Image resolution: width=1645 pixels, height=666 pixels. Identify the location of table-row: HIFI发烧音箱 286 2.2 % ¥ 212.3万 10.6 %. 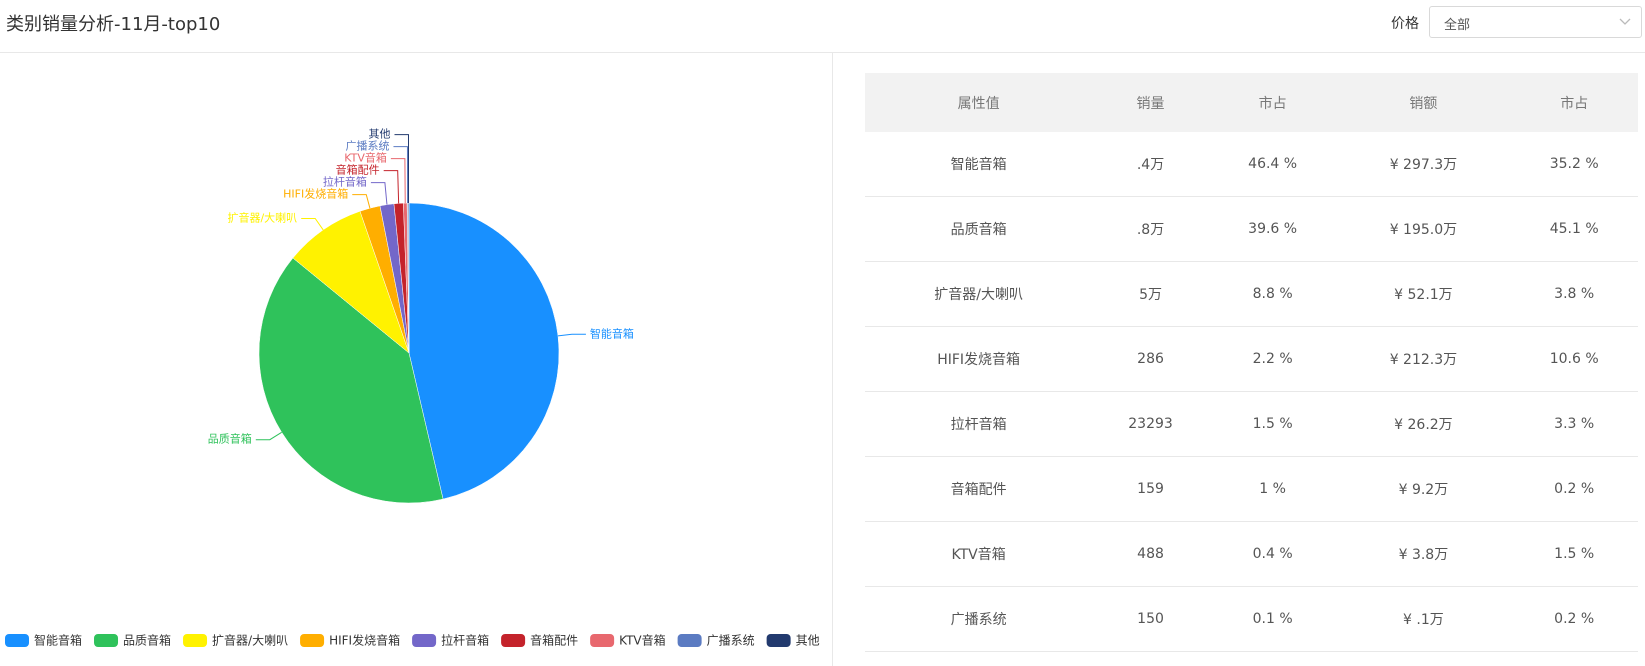
(1251, 359).